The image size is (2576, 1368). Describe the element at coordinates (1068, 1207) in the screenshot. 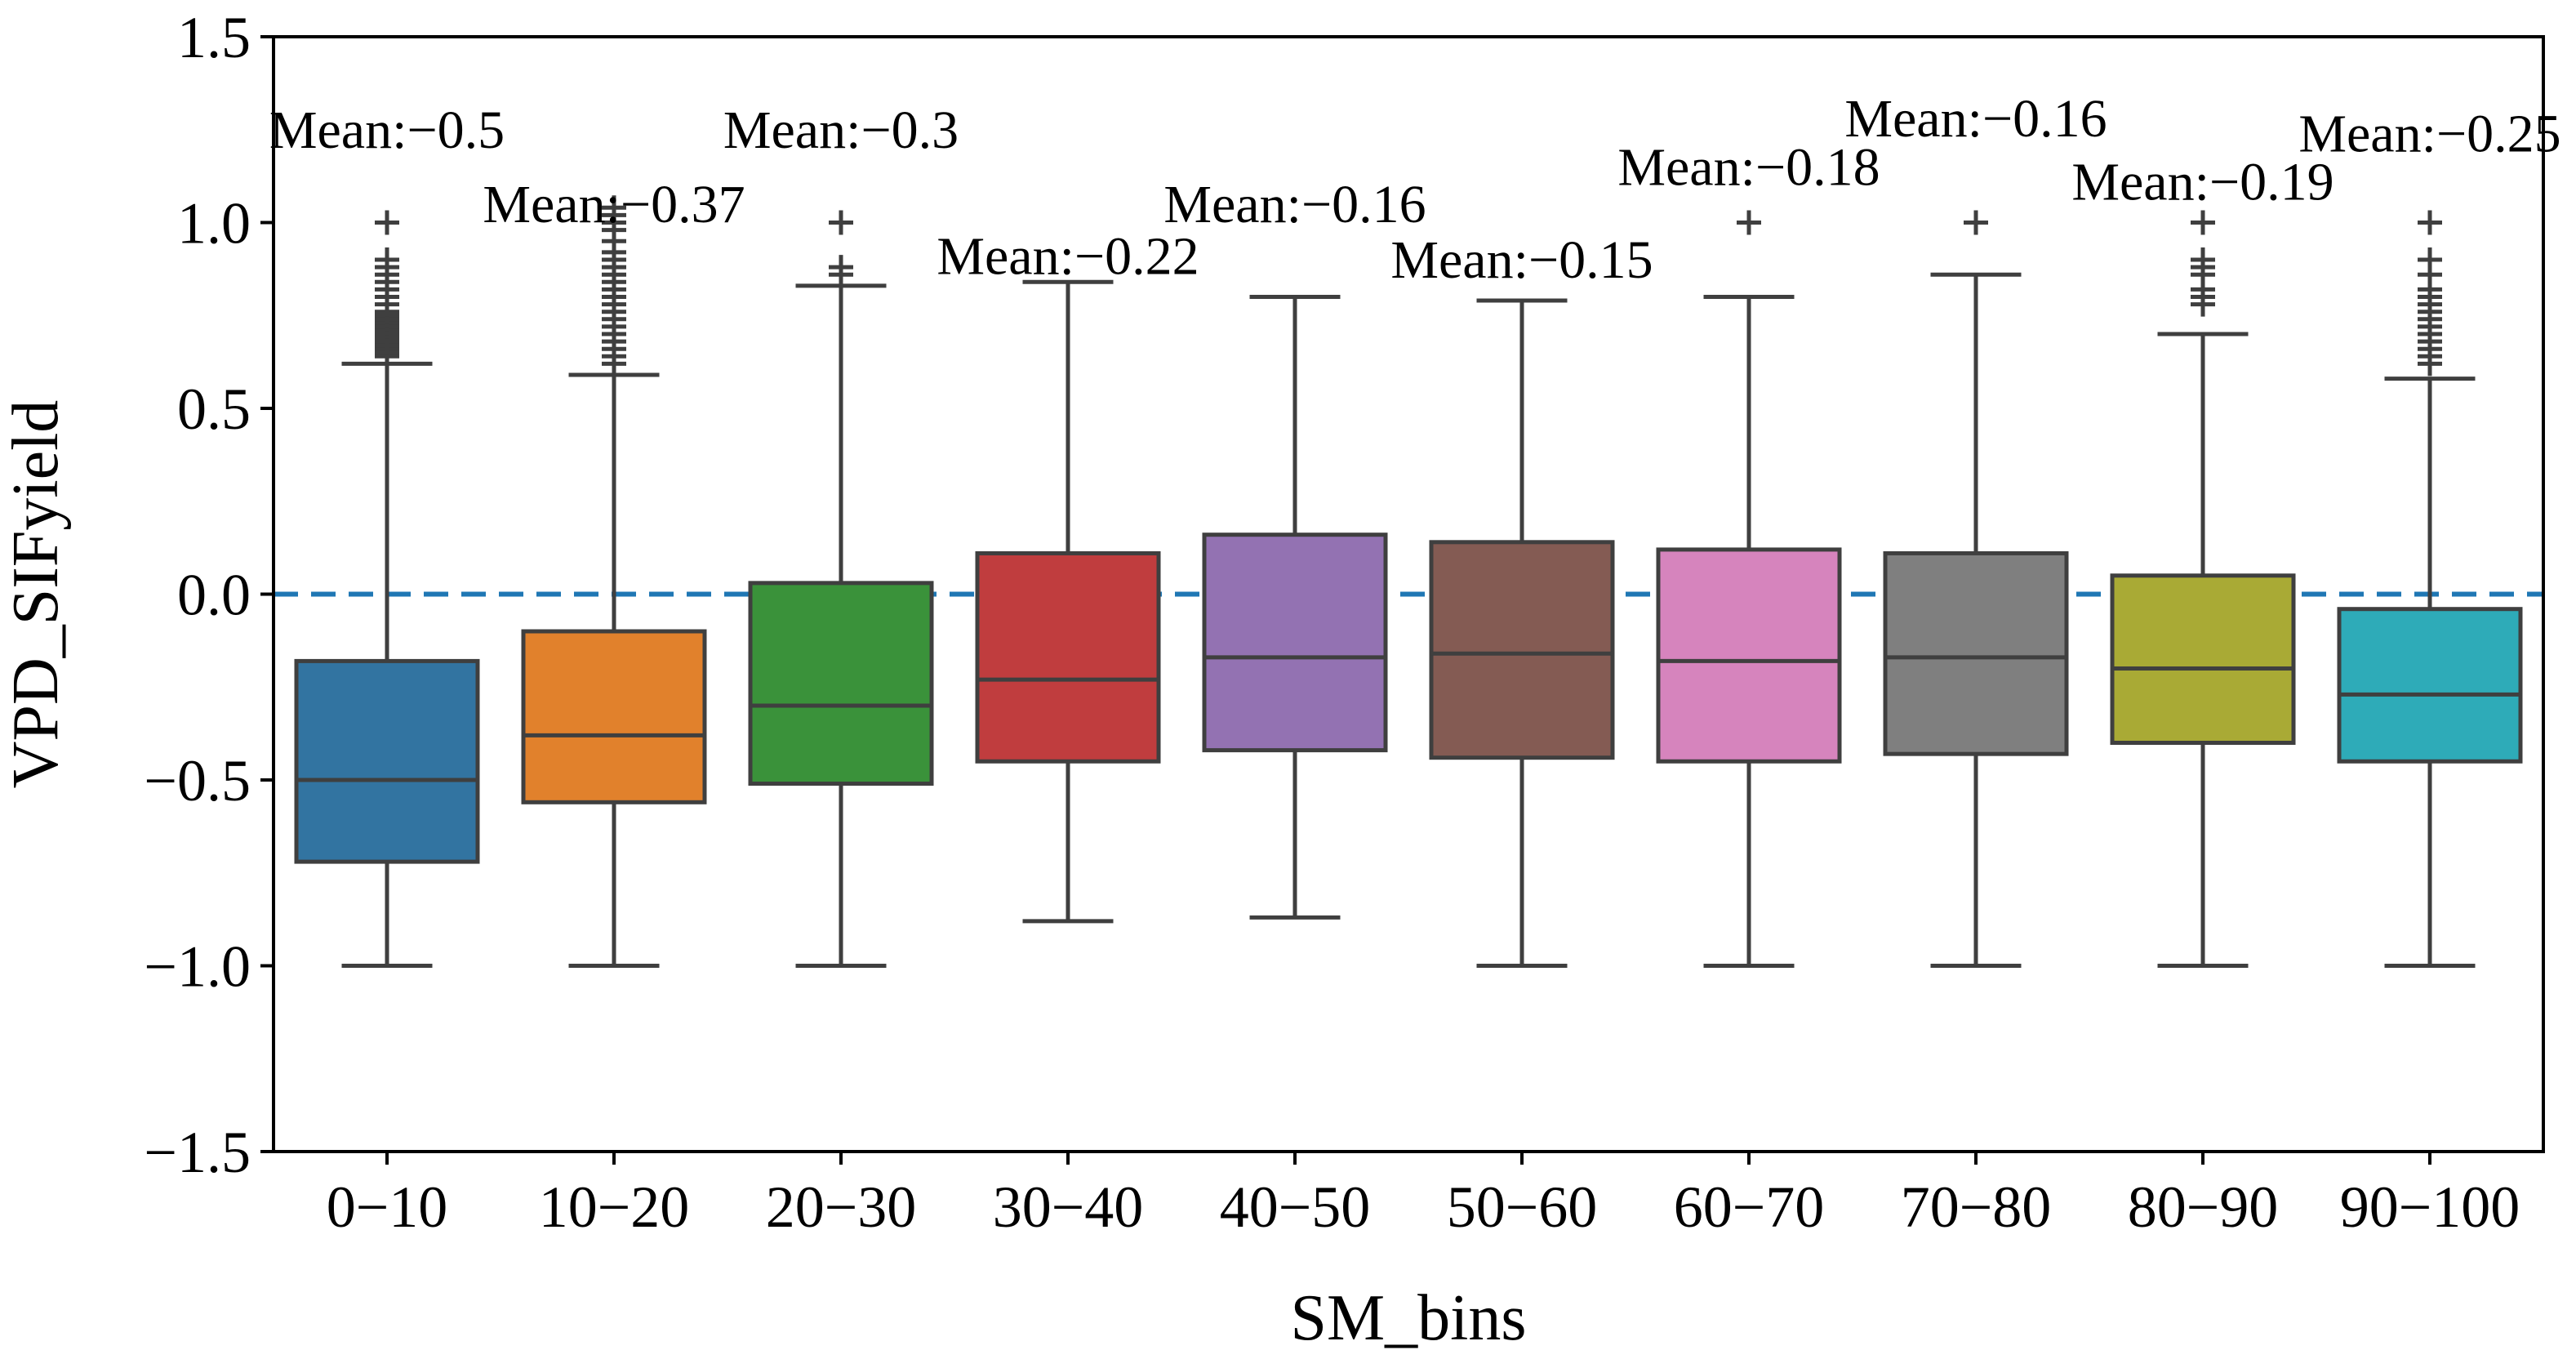

I see `x-tick-label: 30−40` at that location.